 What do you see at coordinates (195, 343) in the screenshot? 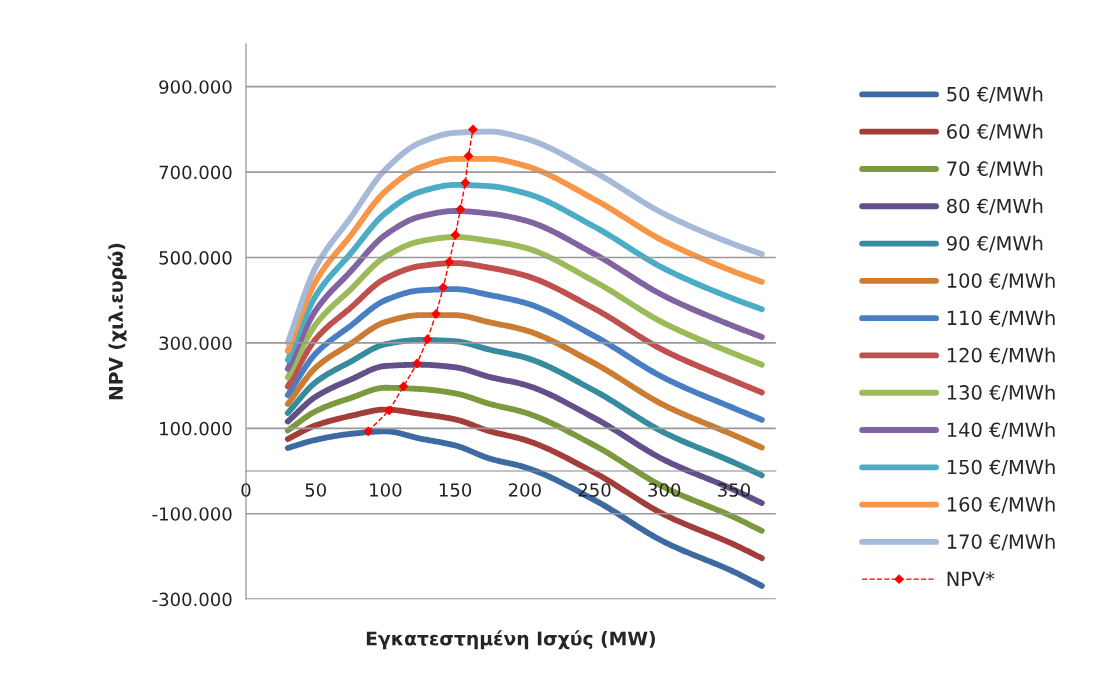
I see `y-tick-label: 300.000` at bounding box center [195, 343].